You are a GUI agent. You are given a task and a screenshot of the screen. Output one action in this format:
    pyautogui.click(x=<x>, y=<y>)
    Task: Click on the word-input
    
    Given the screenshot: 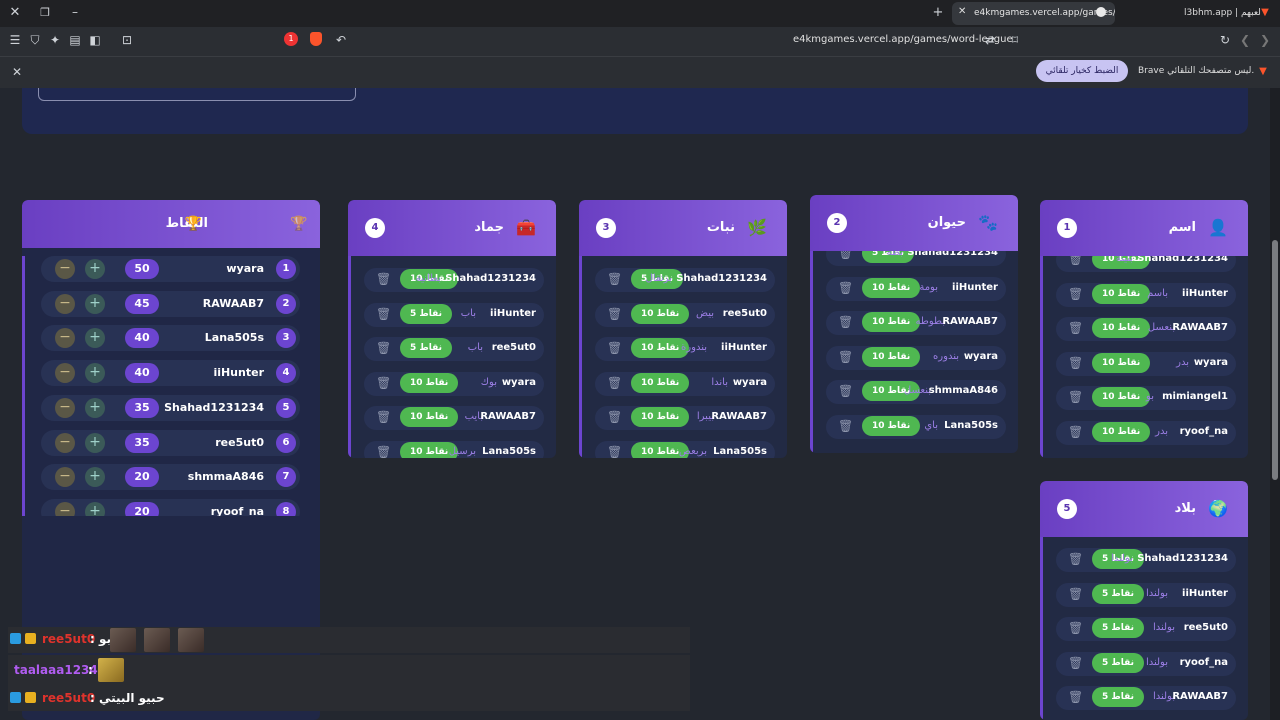 What is the action you would take?
    pyautogui.click(x=197, y=94)
    